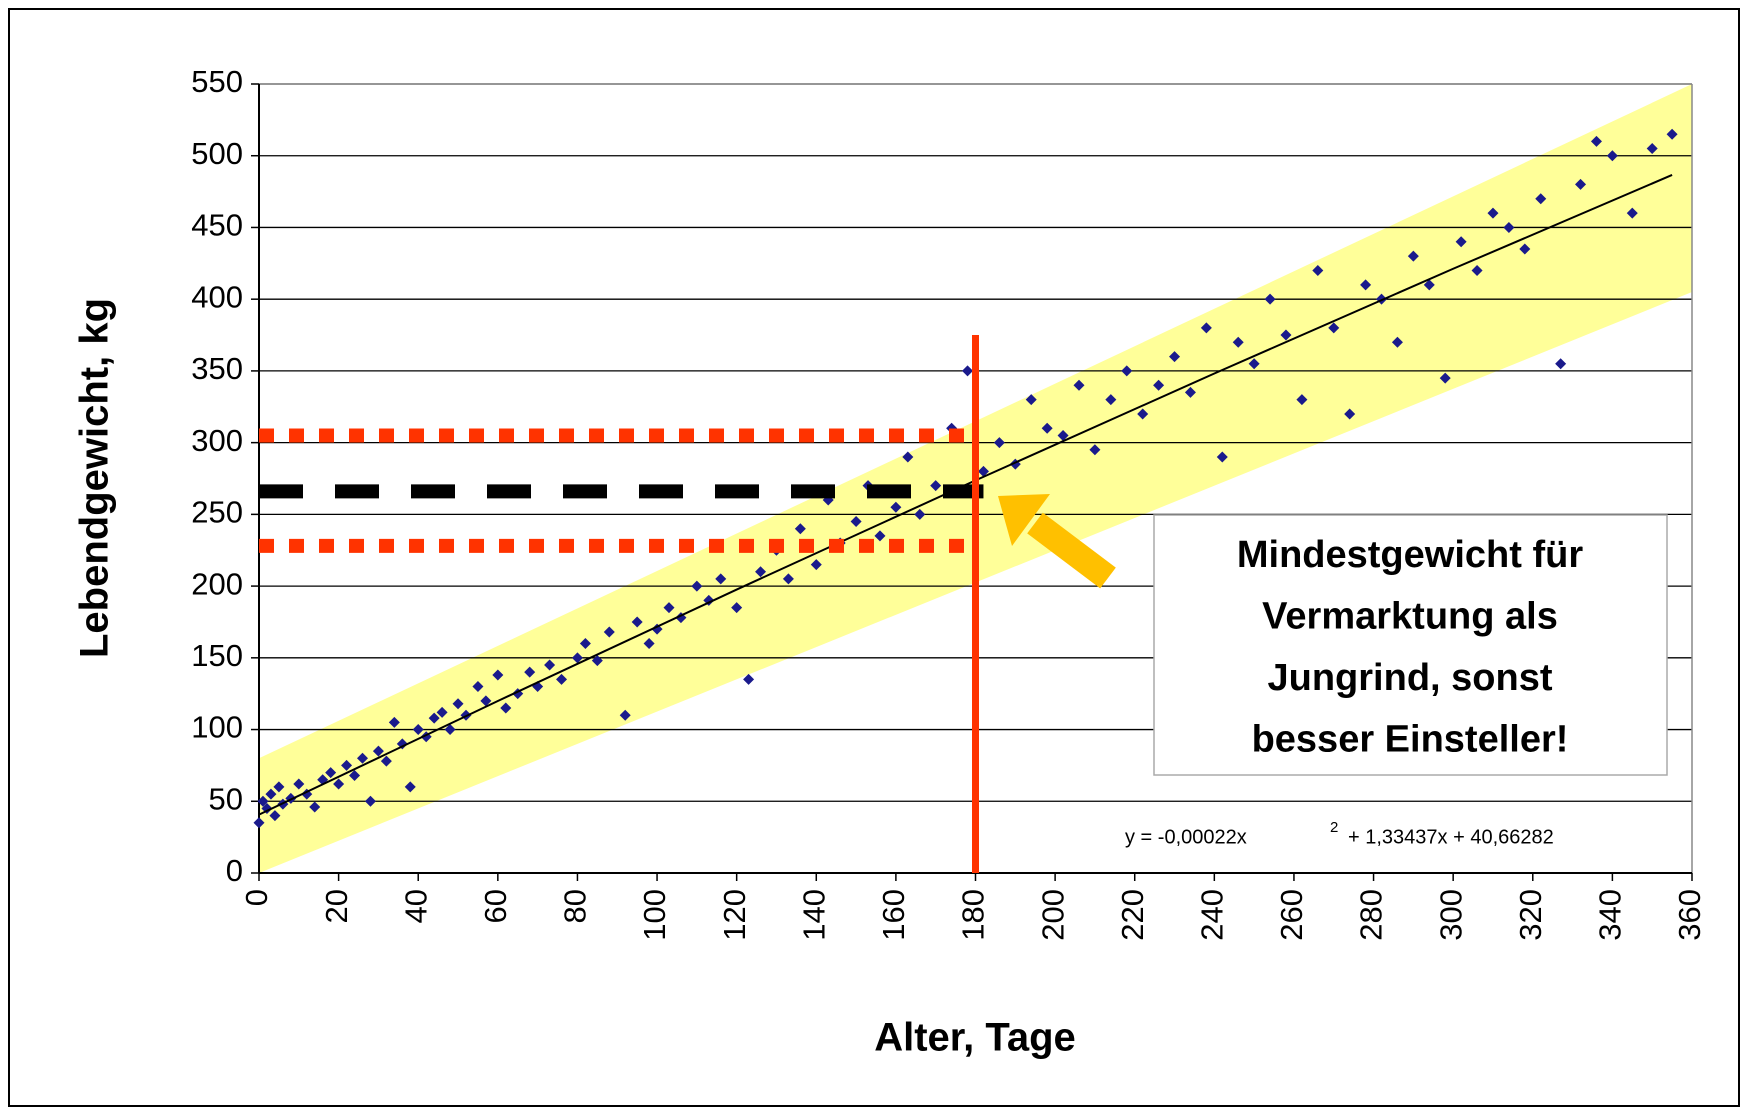 The width and height of the screenshot is (1748, 1112). Describe the element at coordinates (734, 915) in the screenshot. I see `x-tick-label: 120` at that location.